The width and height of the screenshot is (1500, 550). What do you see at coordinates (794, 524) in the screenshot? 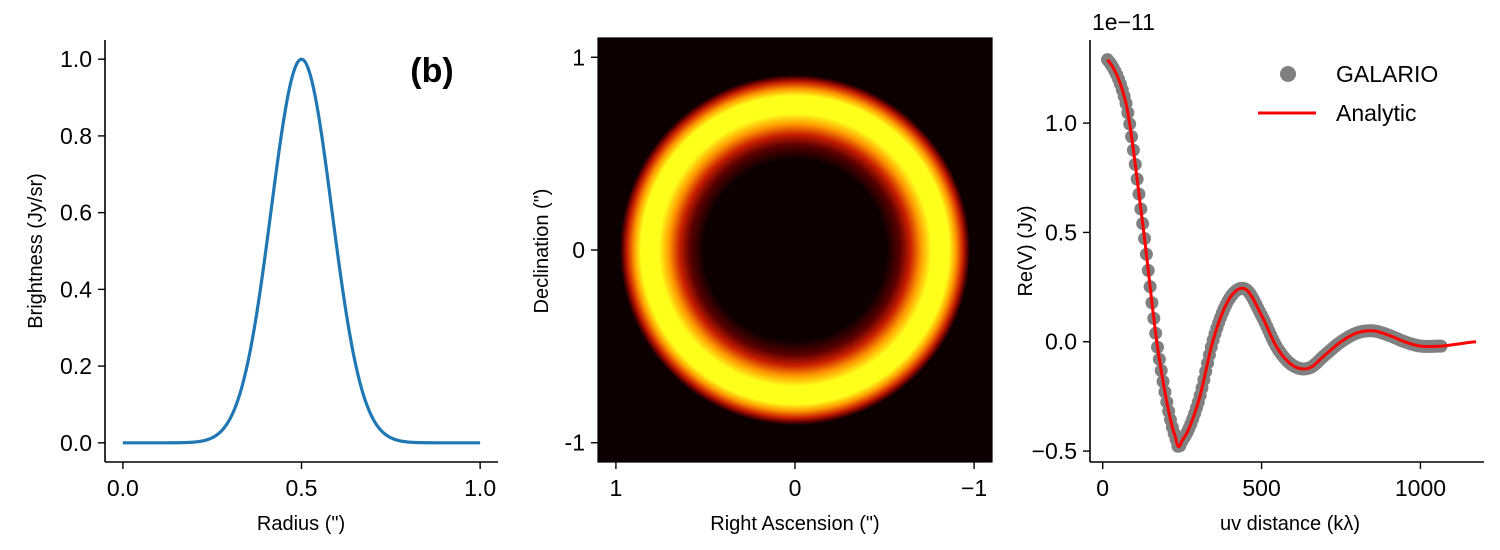
I see `middle-x-axis-label: Right Ascension (")` at bounding box center [794, 524].